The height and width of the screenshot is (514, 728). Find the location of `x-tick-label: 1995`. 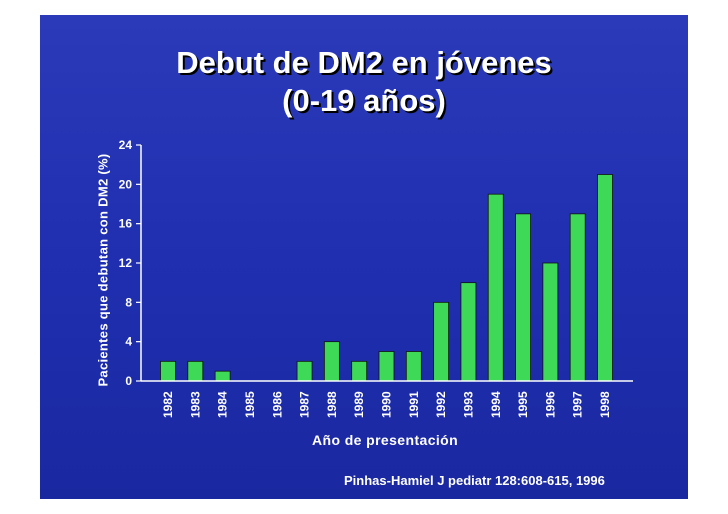

x-tick-label: 1995 is located at coordinates (523, 404).